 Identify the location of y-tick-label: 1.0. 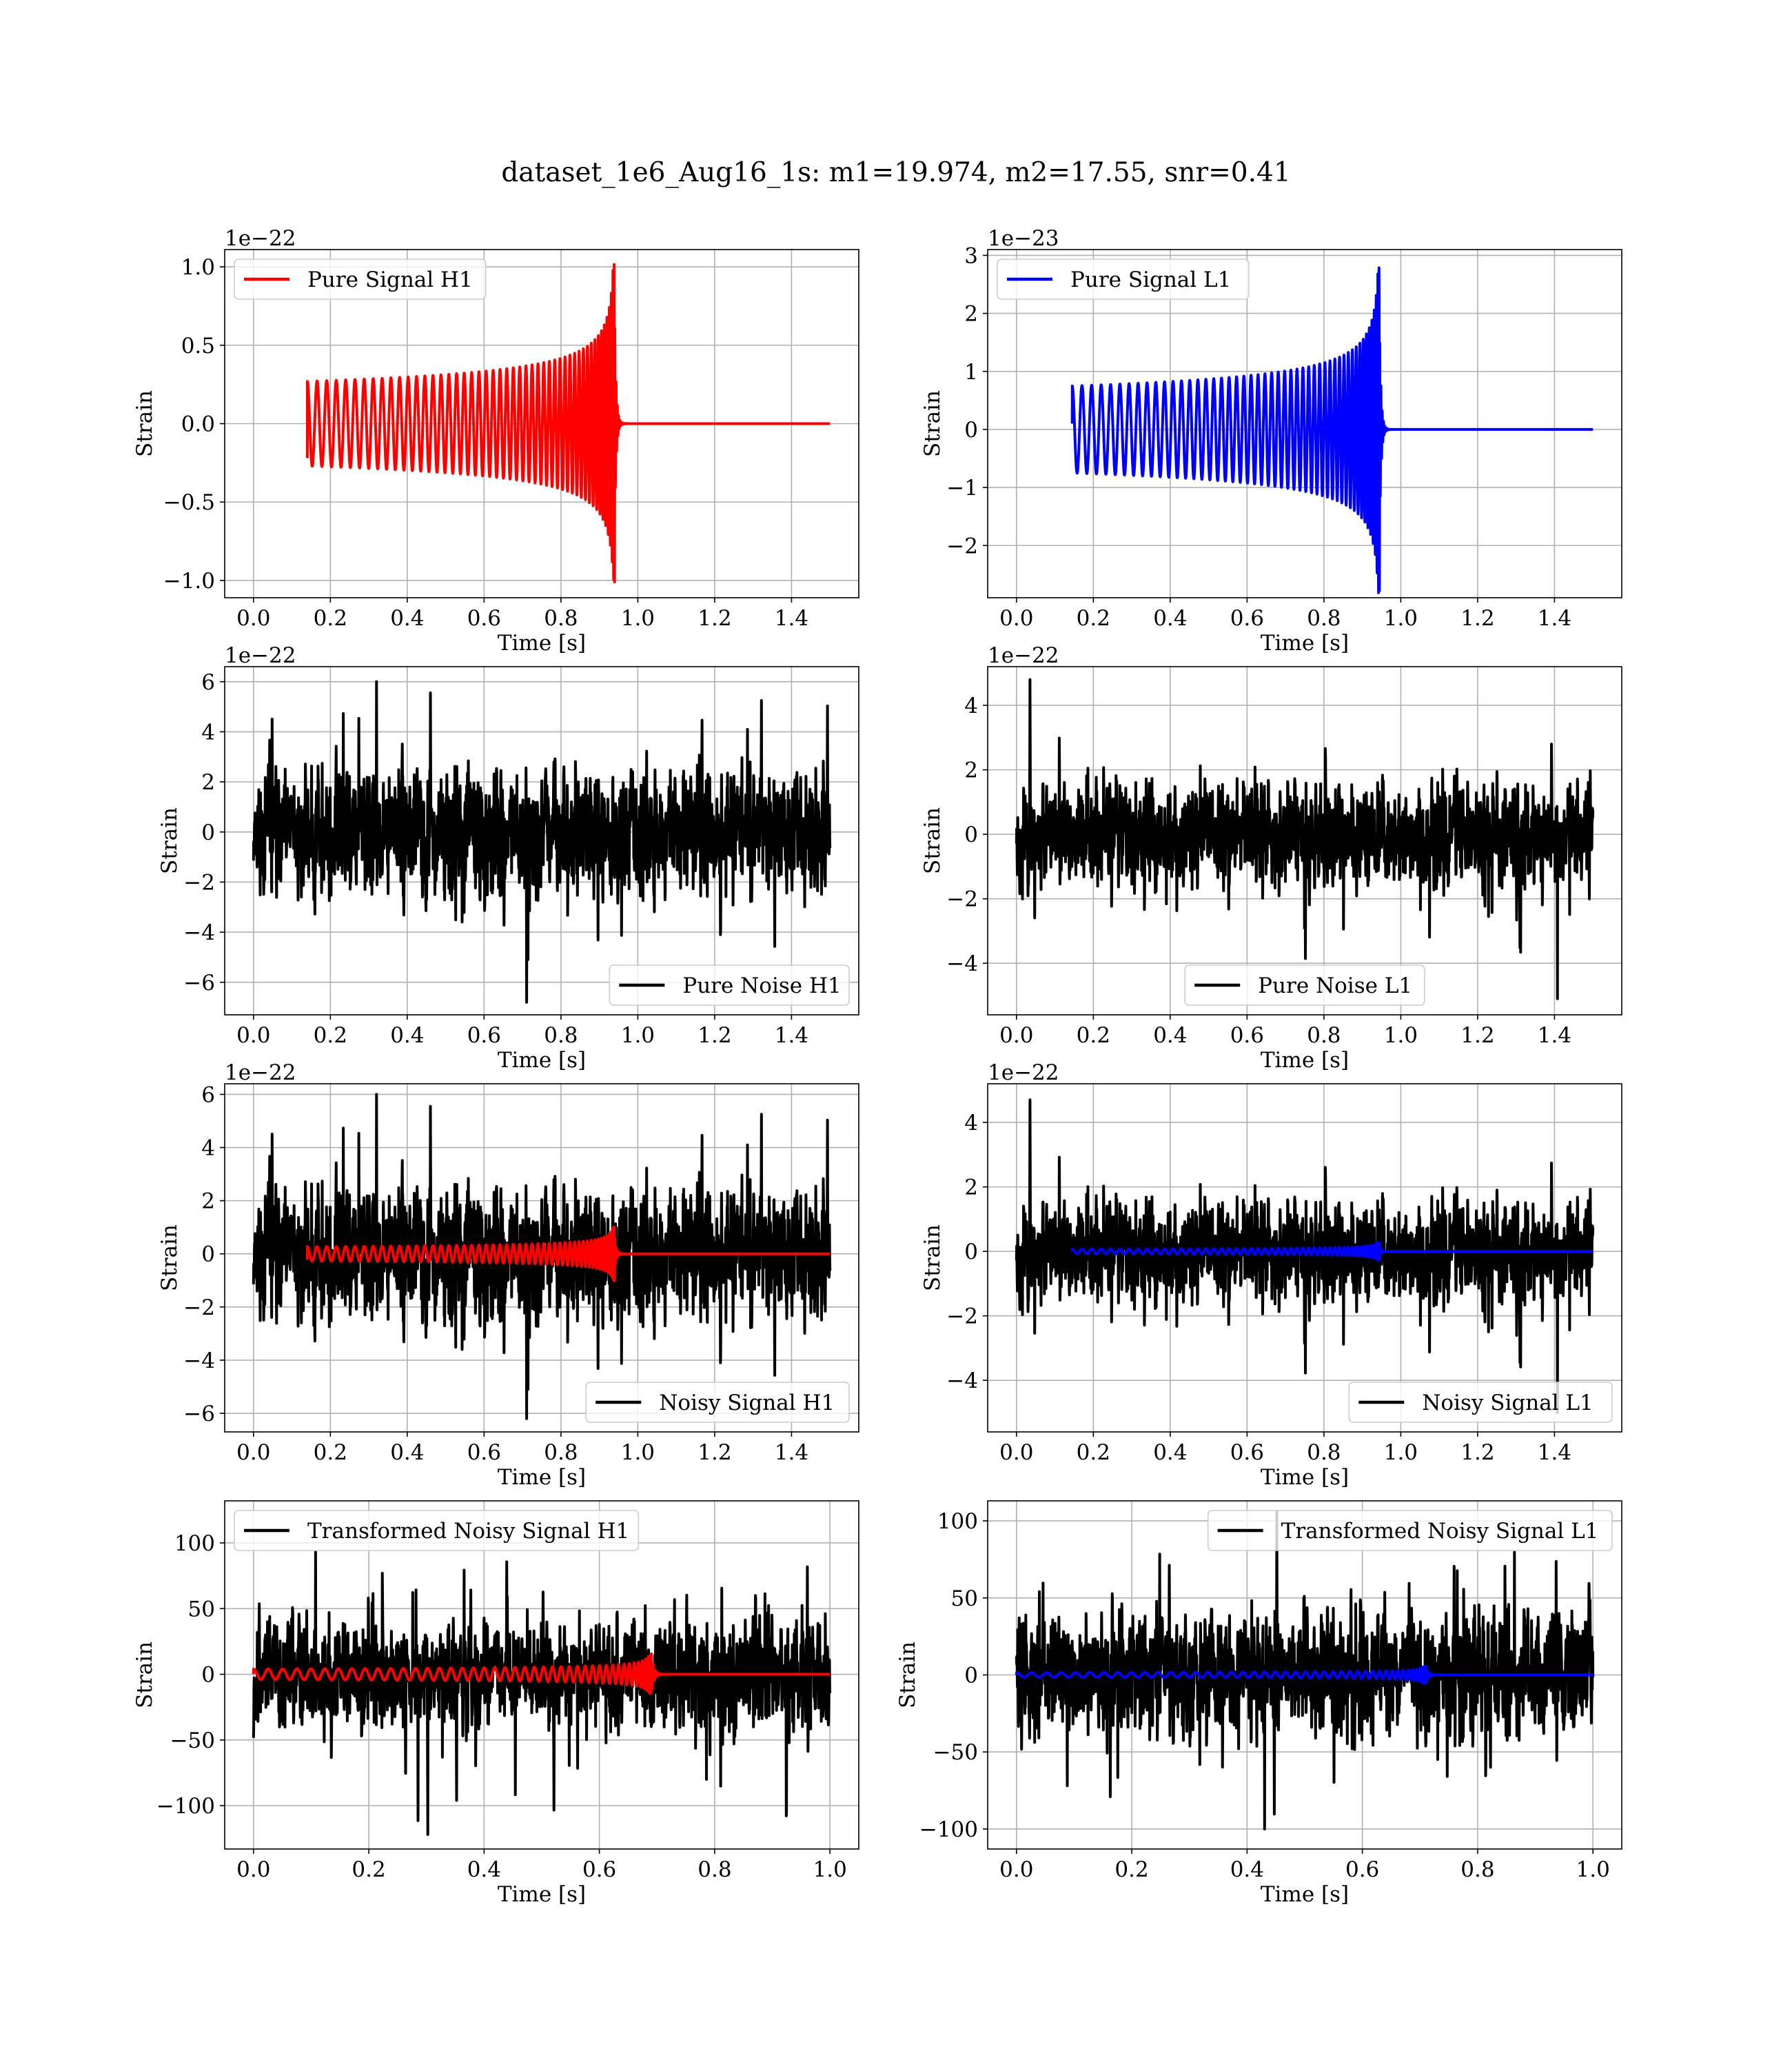
(198, 267).